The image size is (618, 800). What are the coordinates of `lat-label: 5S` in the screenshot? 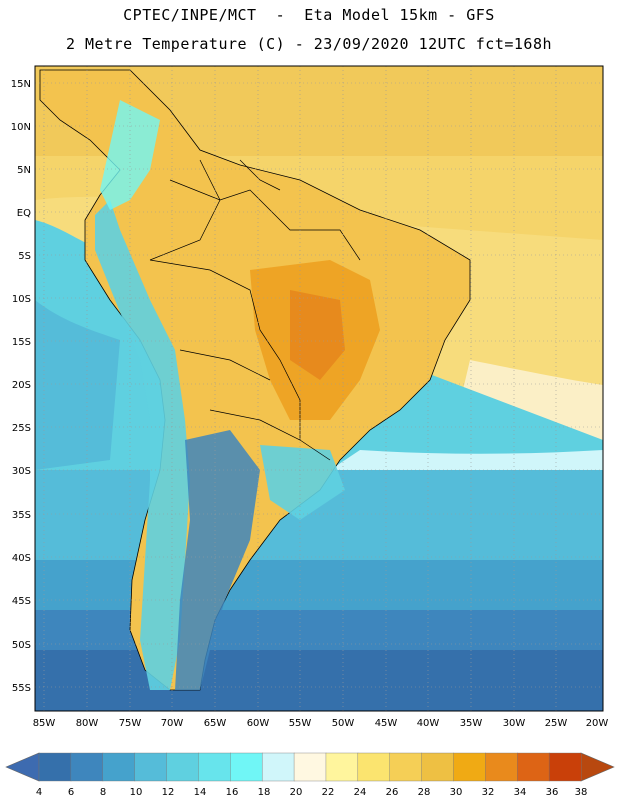 It's located at (24, 256).